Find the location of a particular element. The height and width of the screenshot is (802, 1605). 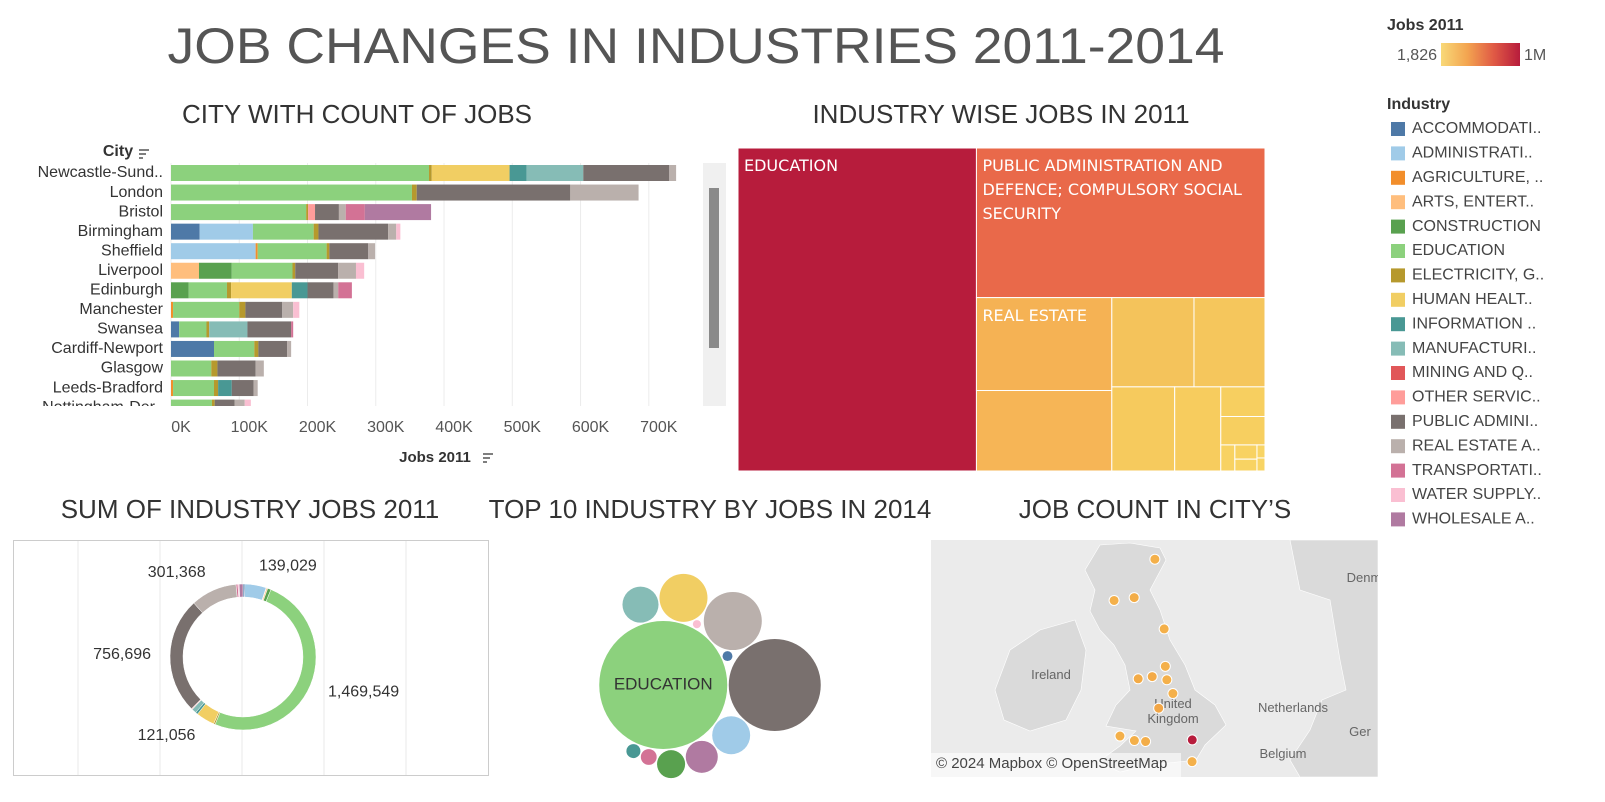

y-tick-label: Glasgow is located at coordinates (132, 368).